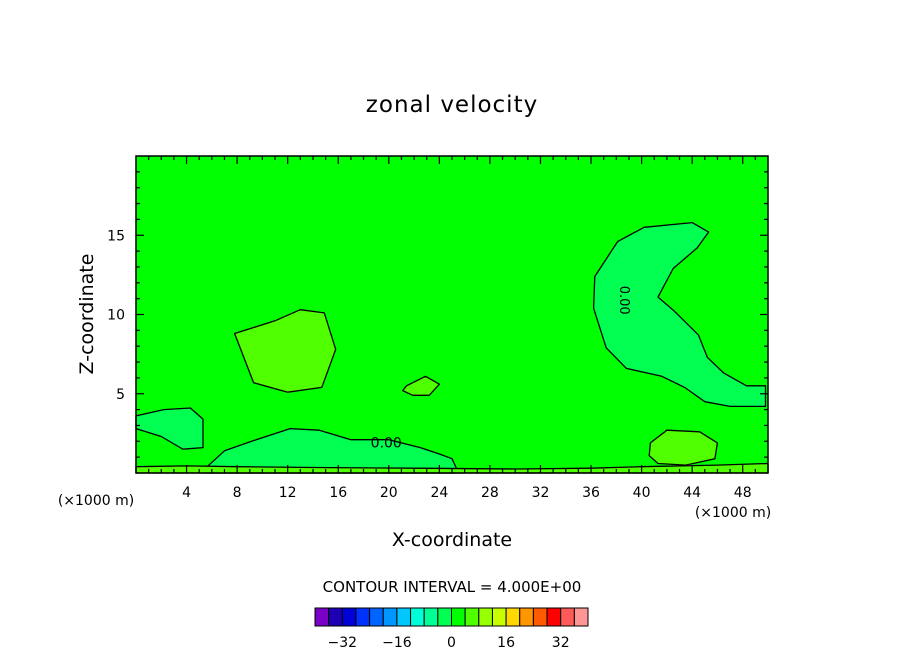 Image resolution: width=904 pixels, height=654 pixels. Describe the element at coordinates (338, 493) in the screenshot. I see `x-tick-label: 16` at that location.